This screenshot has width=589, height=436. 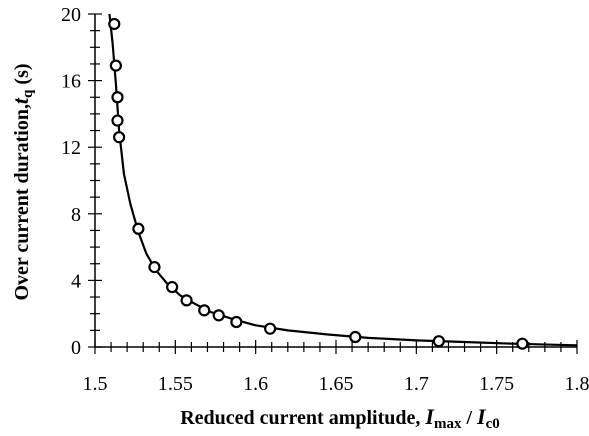 I want to click on y-axis-title: Over current duration,tq (s), so click(x=22, y=181).